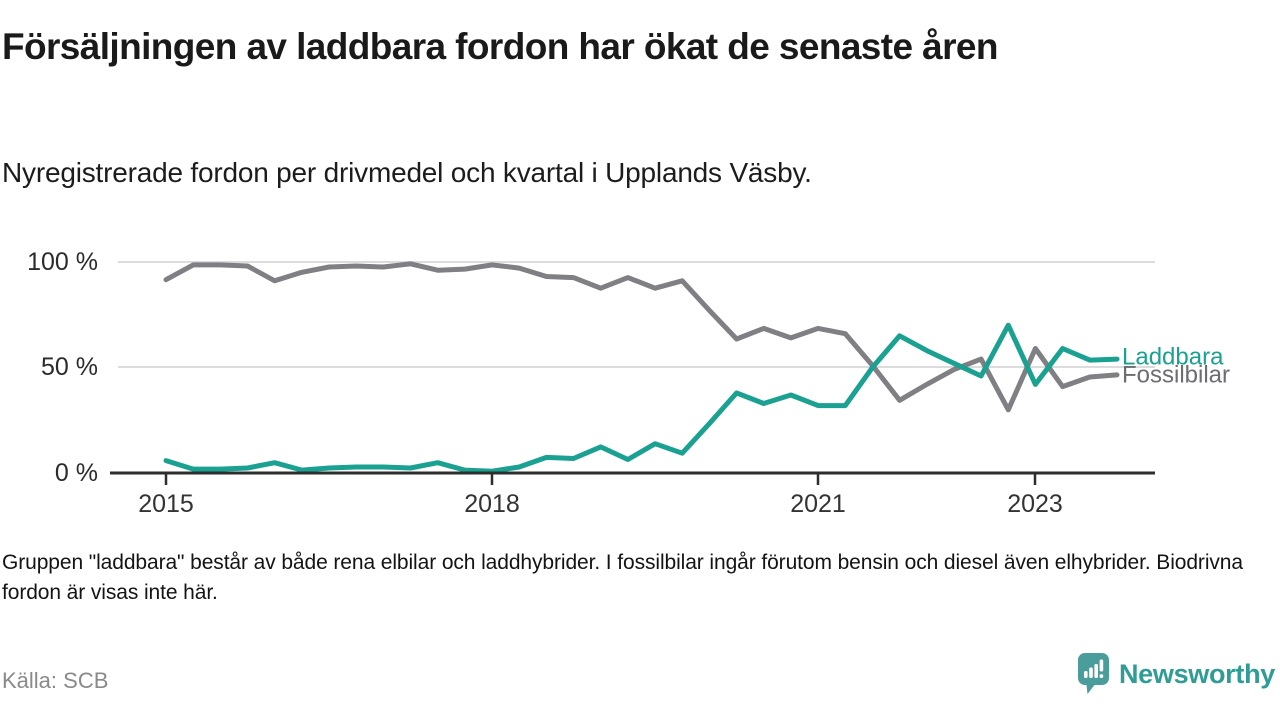 Image resolution: width=1280 pixels, height=720 pixels. I want to click on series-label-fossilbilar: Fossilbilar, so click(1176, 375).